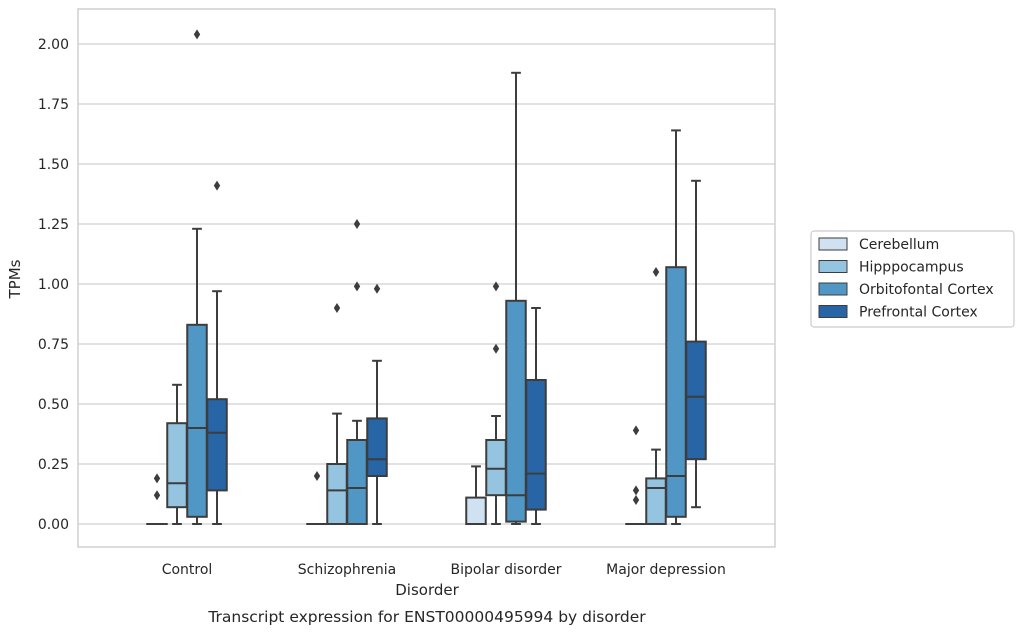 Image resolution: width=1023 pixels, height=634 pixels. Describe the element at coordinates (926, 290) in the screenshot. I see `legend-label: Orbitofontal Cortex` at that location.